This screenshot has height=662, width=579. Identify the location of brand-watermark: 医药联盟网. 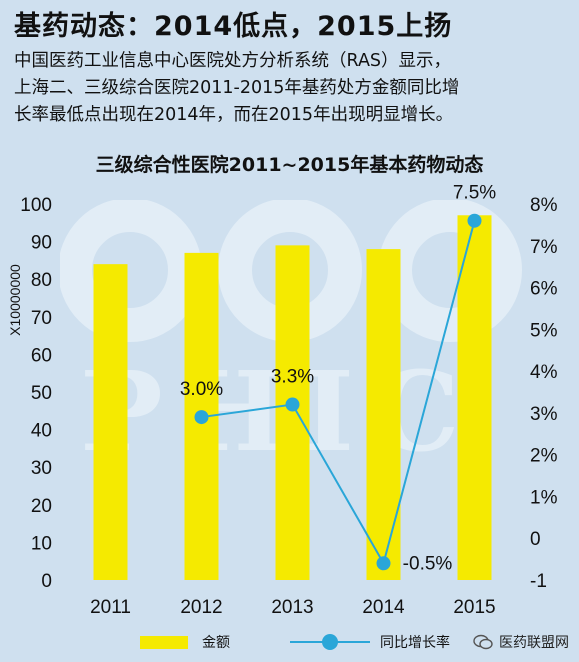
(521, 642).